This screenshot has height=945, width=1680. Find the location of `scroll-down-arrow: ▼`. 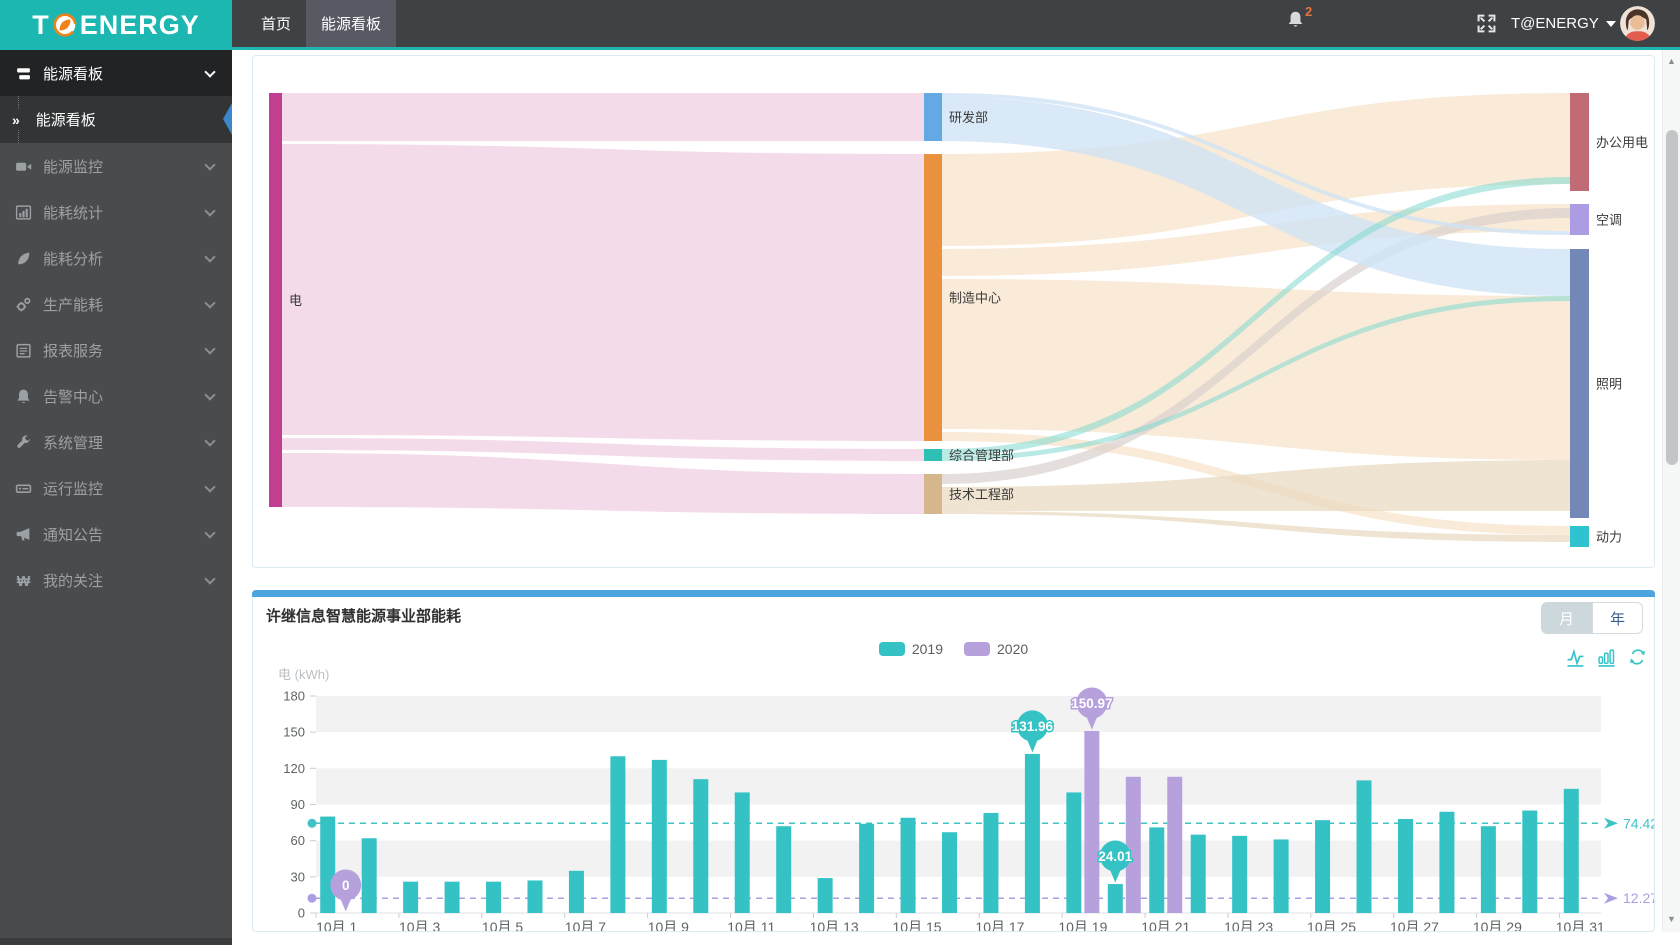

scroll-down-arrow: ▼ is located at coordinates (1671, 919).